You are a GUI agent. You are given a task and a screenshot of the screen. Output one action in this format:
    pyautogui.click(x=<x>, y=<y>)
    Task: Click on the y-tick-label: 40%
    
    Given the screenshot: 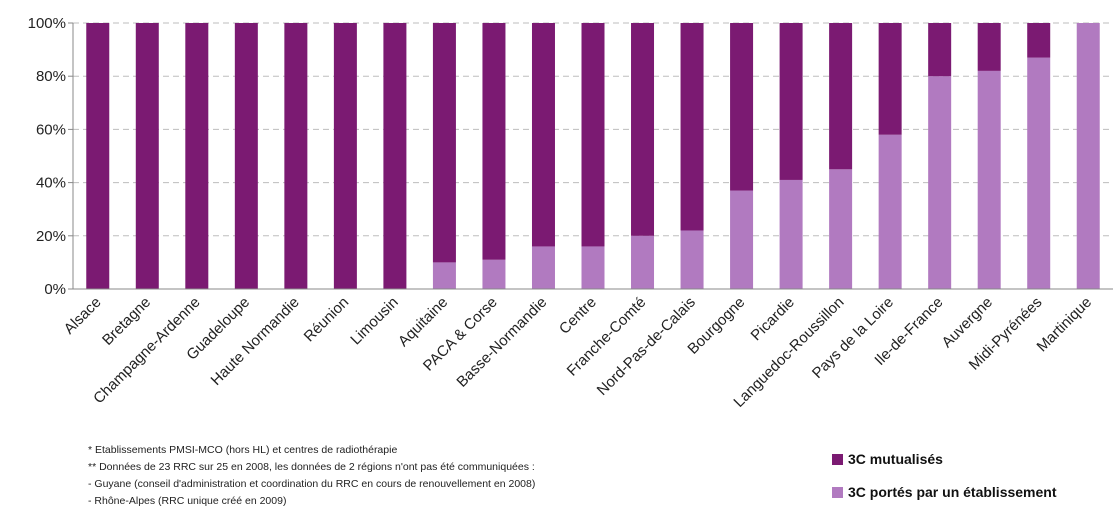 What is the action you would take?
    pyautogui.click(x=51, y=183)
    